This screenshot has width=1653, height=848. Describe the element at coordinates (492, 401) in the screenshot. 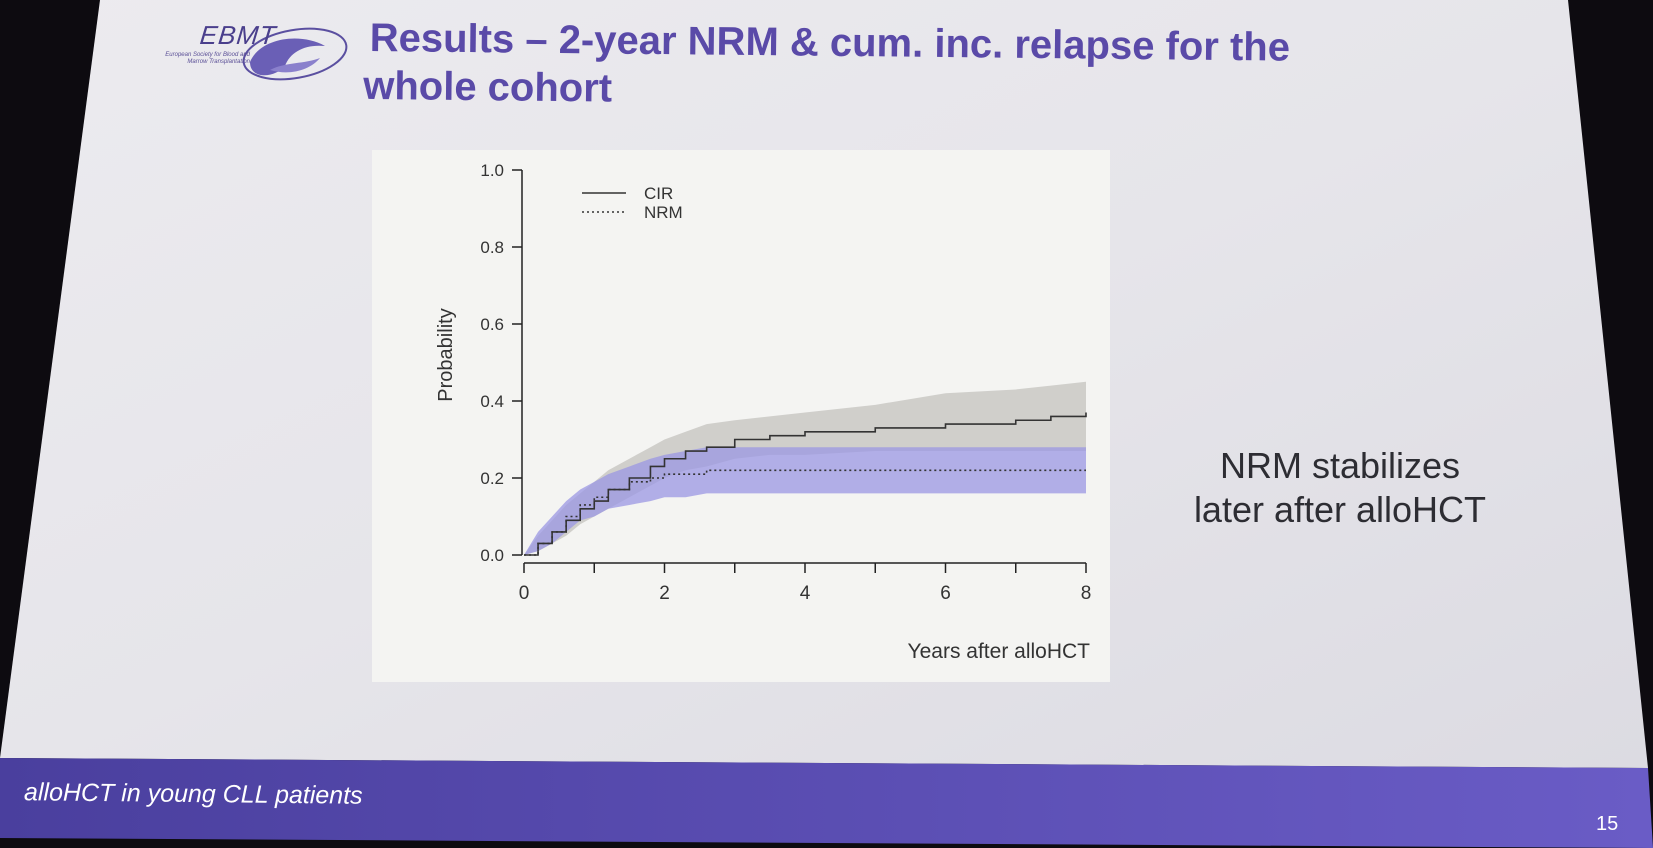

I see `y-tick-label: 0.4` at that location.